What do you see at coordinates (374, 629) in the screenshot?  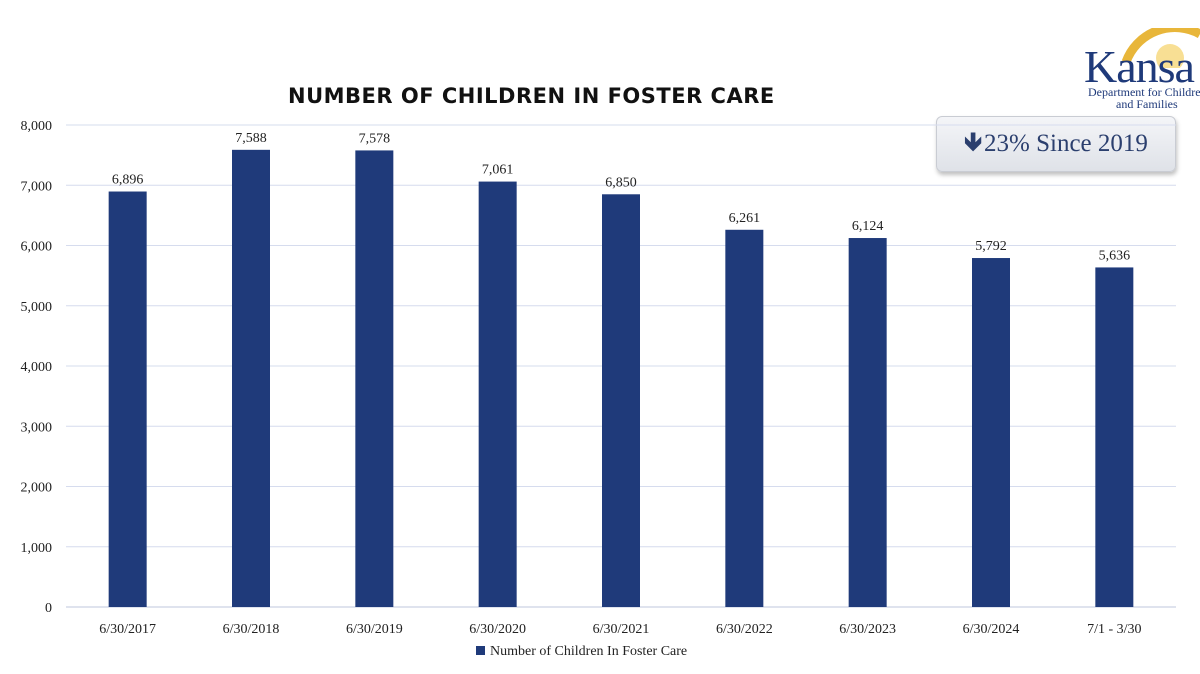 I see `x-tick-label: 6/30/2019` at bounding box center [374, 629].